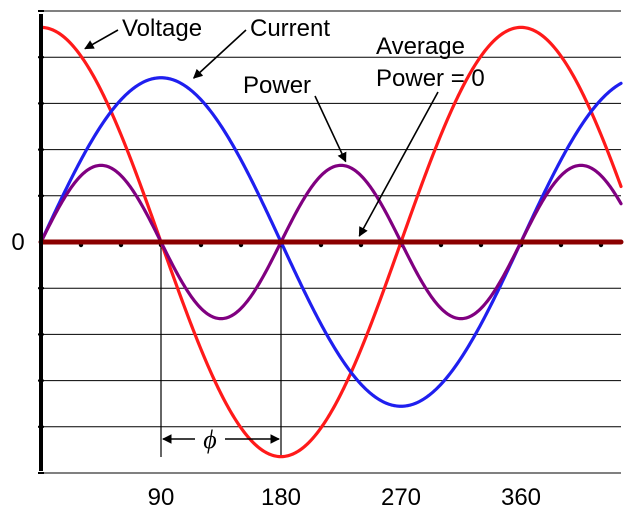 Image resolution: width=635 pixels, height=513 pixels. What do you see at coordinates (209, 439) in the screenshot?
I see `phase-label: ϕ` at bounding box center [209, 439].